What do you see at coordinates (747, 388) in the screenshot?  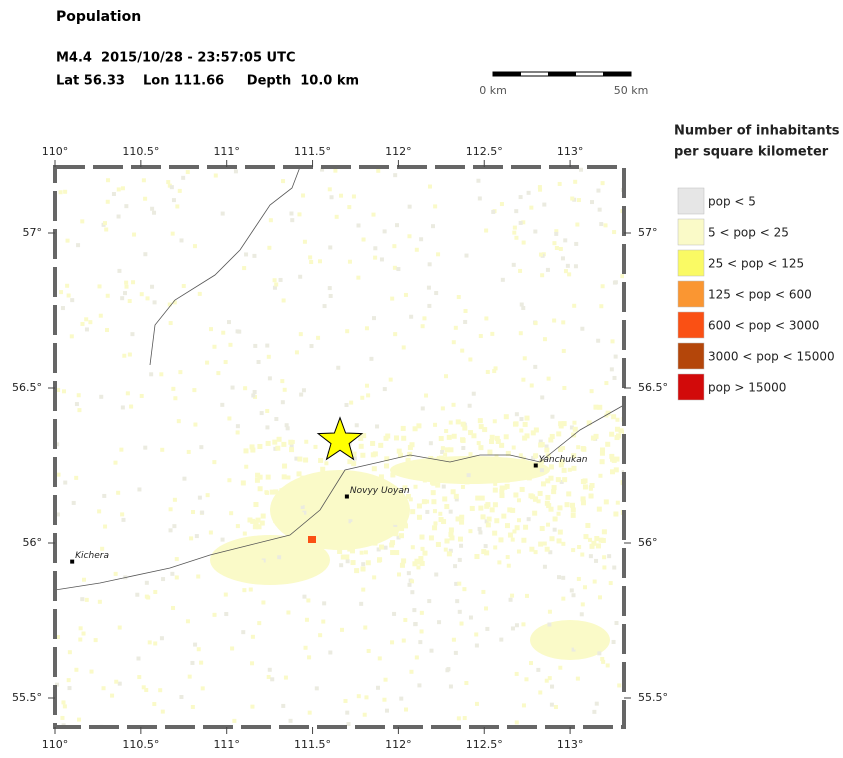 I see `legend-label: pop > 15000` at bounding box center [747, 388].